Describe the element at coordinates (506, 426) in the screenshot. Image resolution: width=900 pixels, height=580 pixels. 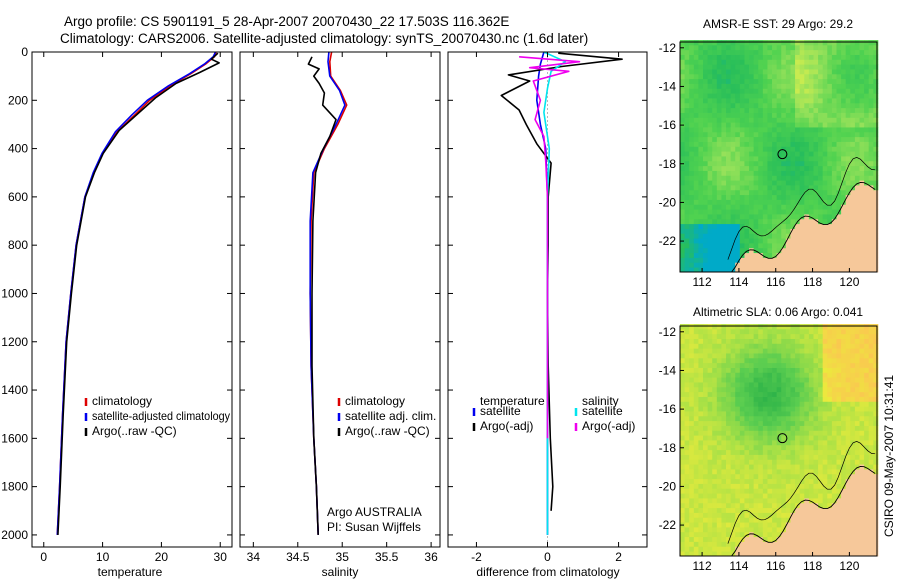
I see `legend-label: Argo(-adj)` at that location.